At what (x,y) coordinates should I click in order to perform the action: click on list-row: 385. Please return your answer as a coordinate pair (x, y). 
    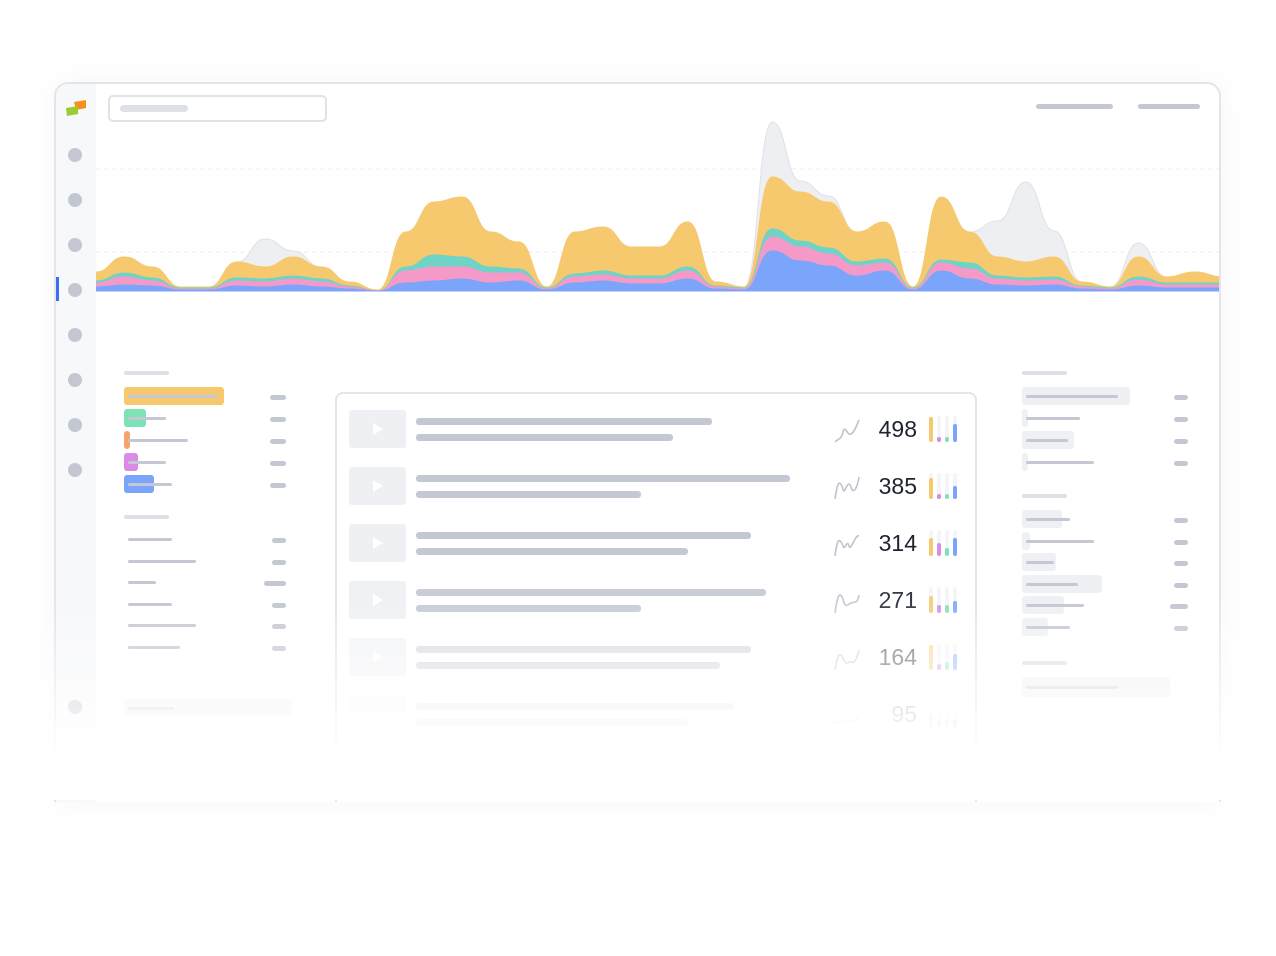
    Looking at the image, I should click on (659, 487).